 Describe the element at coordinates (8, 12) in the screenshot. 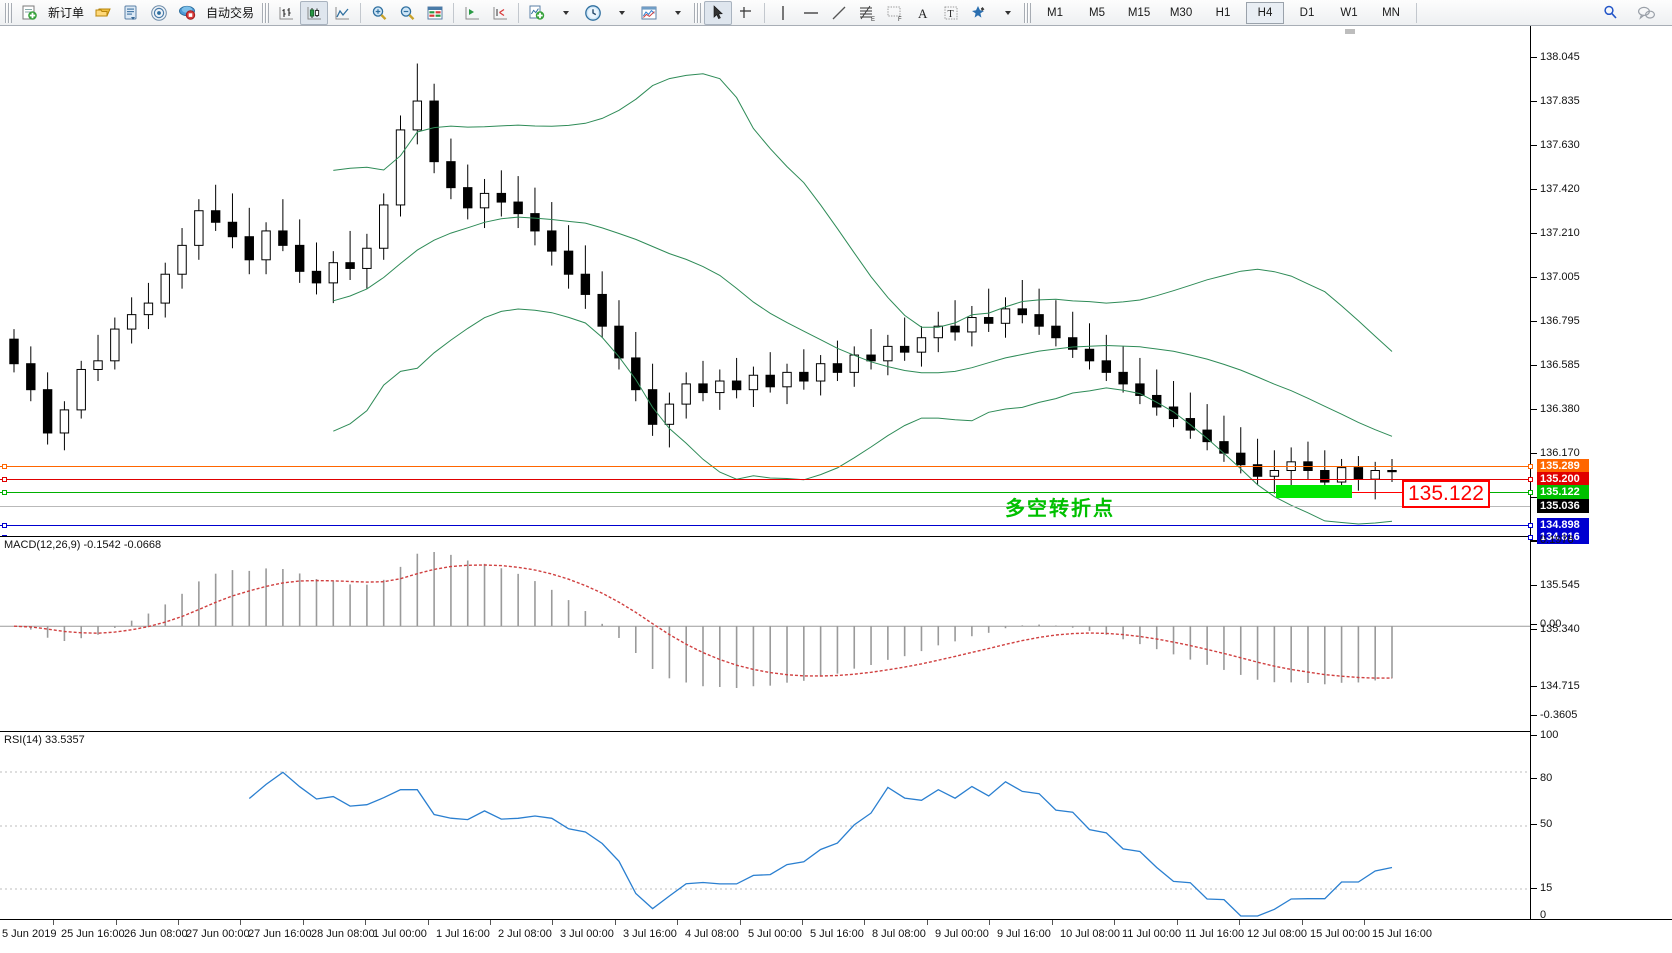

I see `toolbar-grip` at that location.